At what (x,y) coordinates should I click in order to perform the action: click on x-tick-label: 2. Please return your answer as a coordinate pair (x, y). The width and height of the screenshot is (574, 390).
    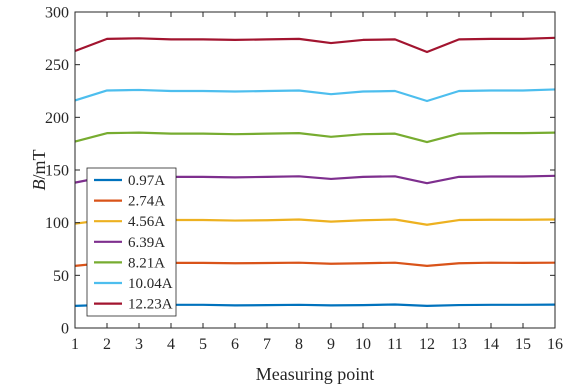
    Looking at the image, I should click on (107, 344).